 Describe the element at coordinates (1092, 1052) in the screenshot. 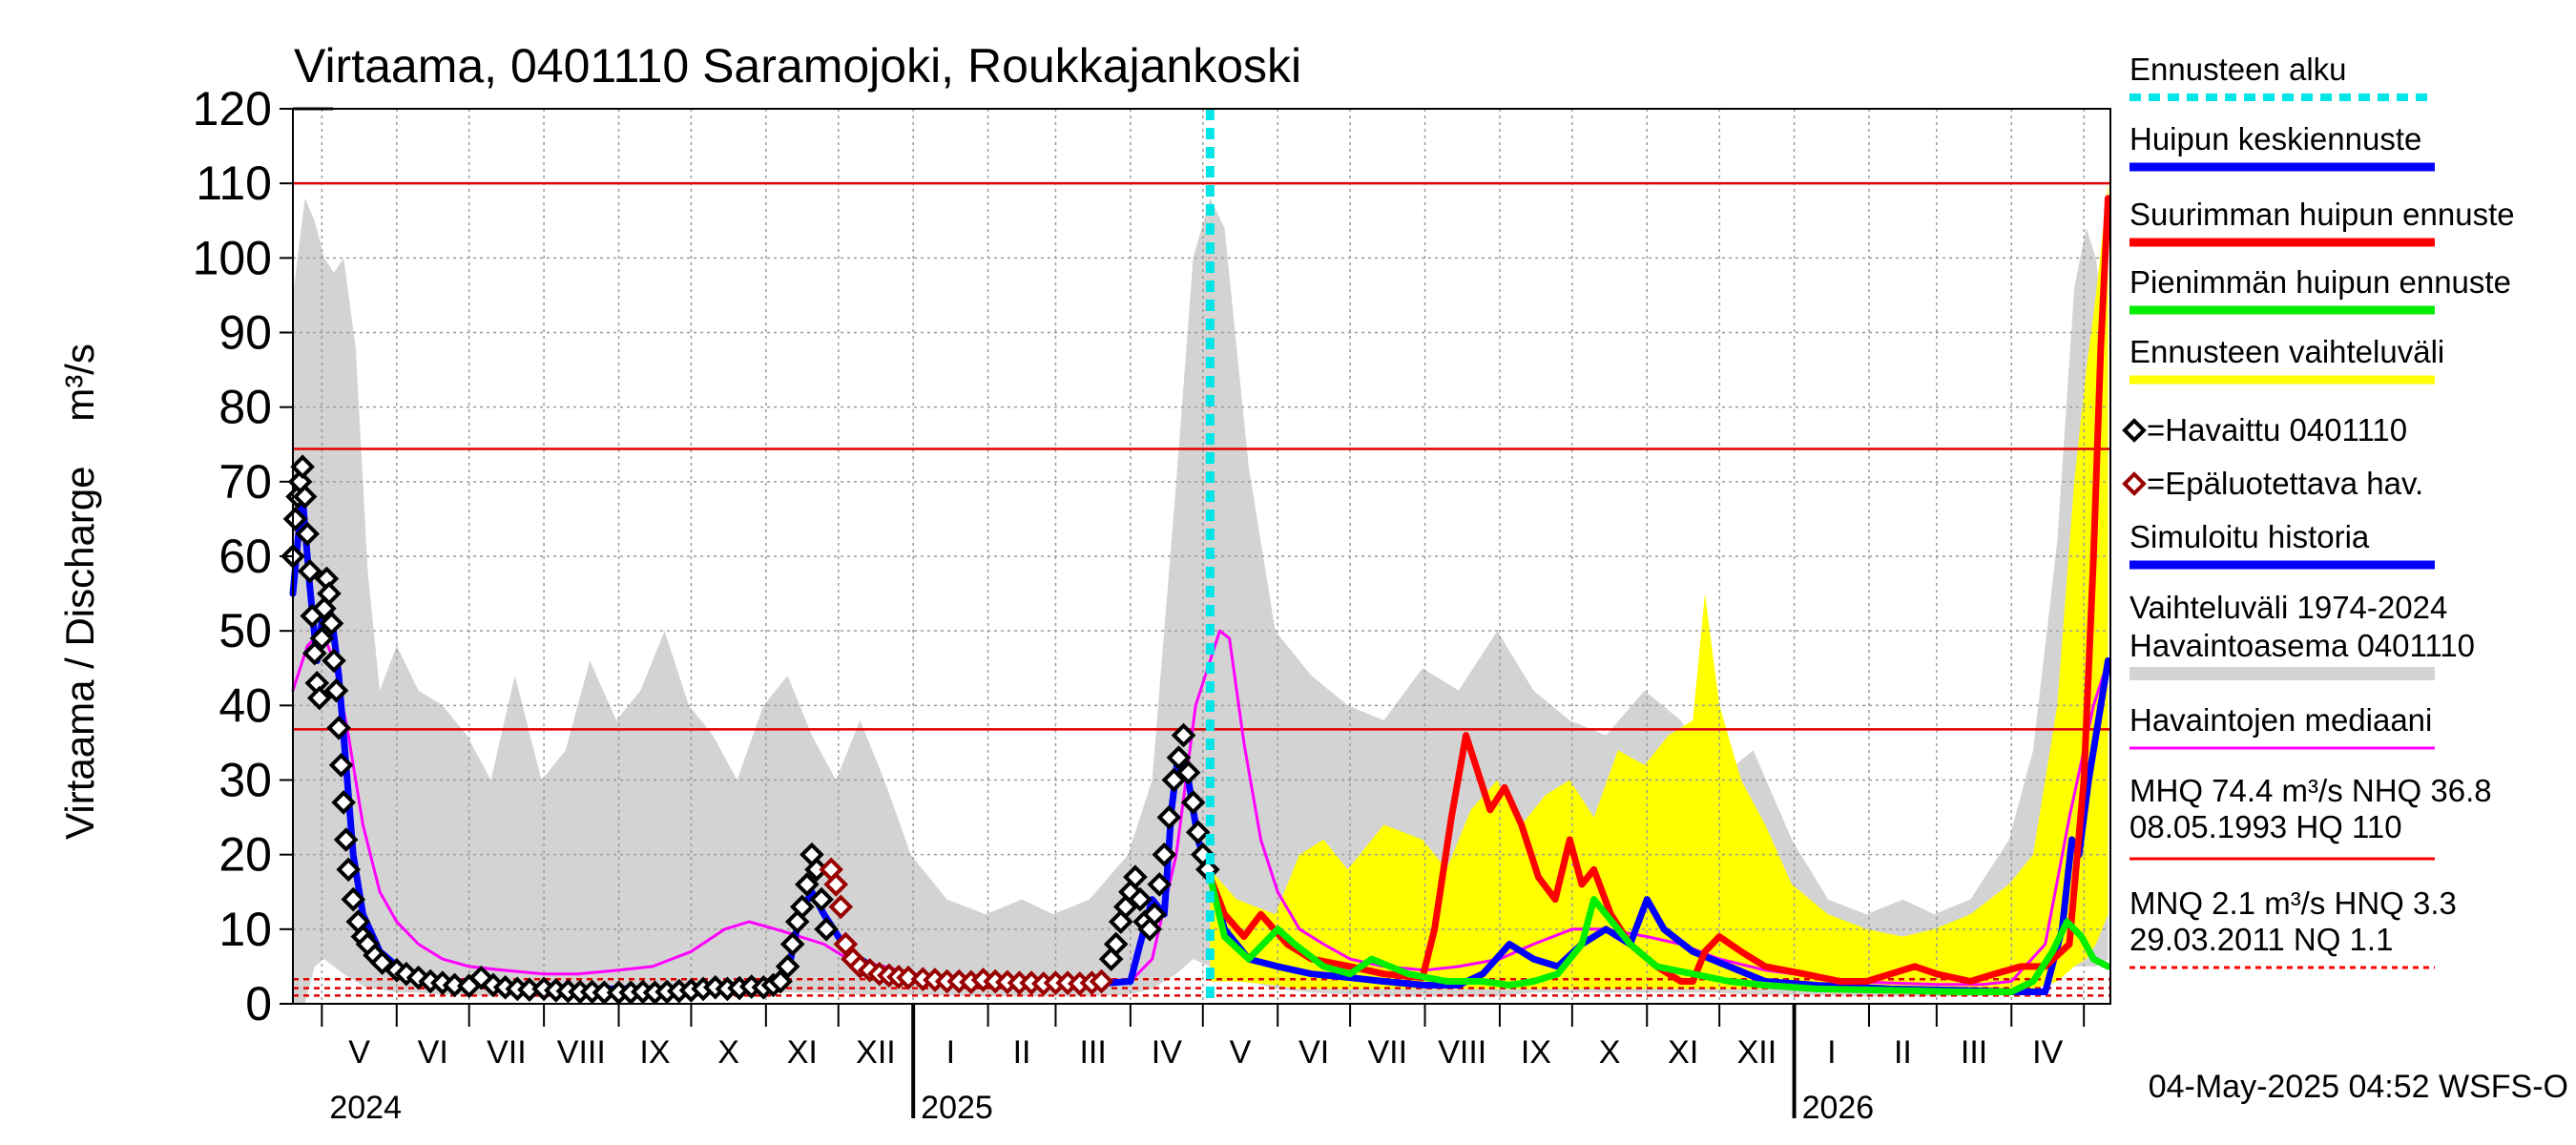

I see `x-month-label-10: III` at that location.